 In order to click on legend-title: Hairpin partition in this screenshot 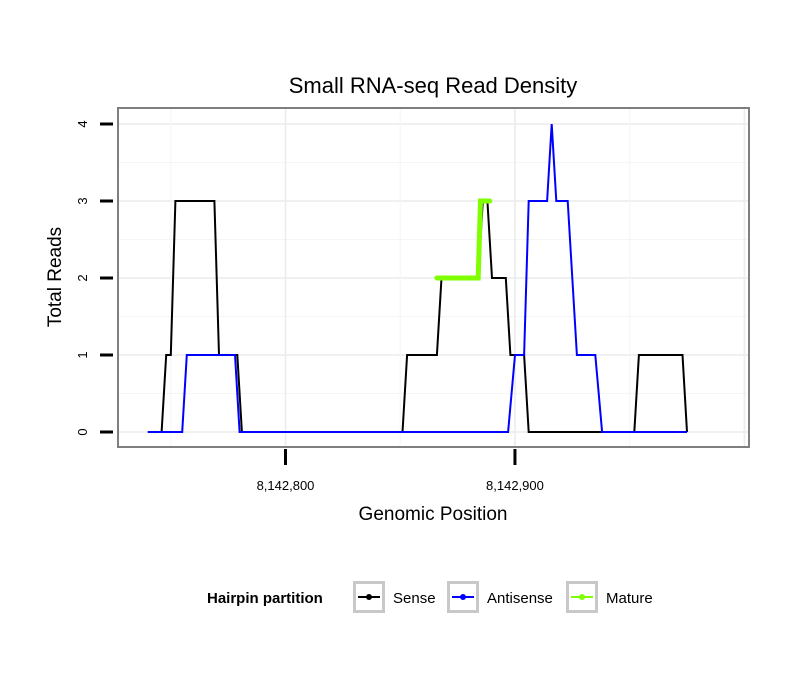, I will do `click(265, 598)`.